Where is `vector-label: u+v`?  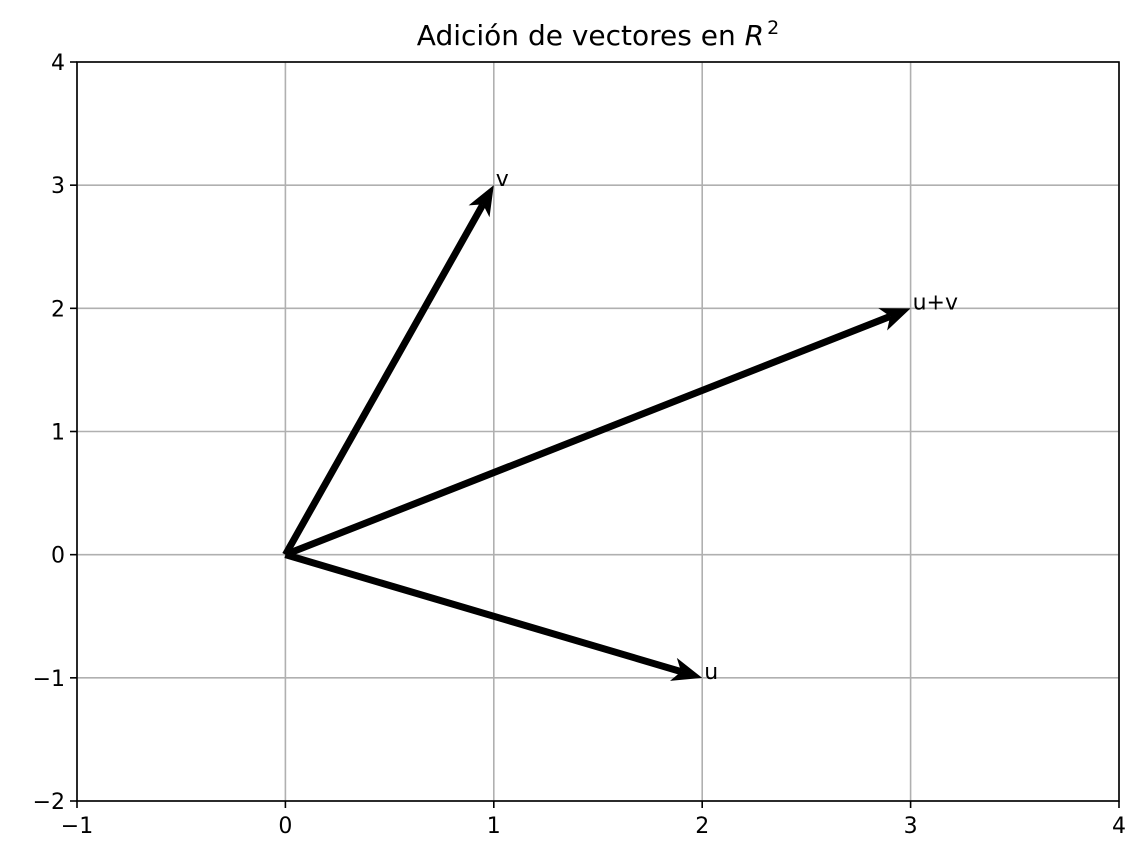 vector-label: u+v is located at coordinates (935, 302).